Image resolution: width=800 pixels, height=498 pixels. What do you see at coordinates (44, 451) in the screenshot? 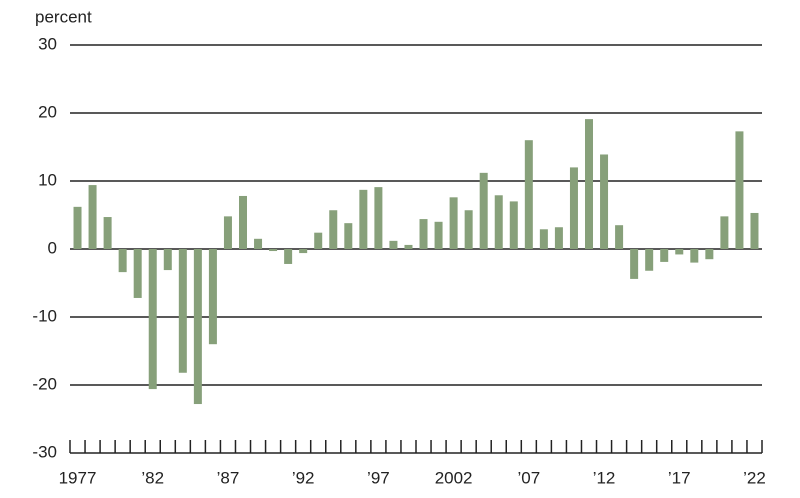
I see `y-tick-label: -30` at bounding box center [44, 451].